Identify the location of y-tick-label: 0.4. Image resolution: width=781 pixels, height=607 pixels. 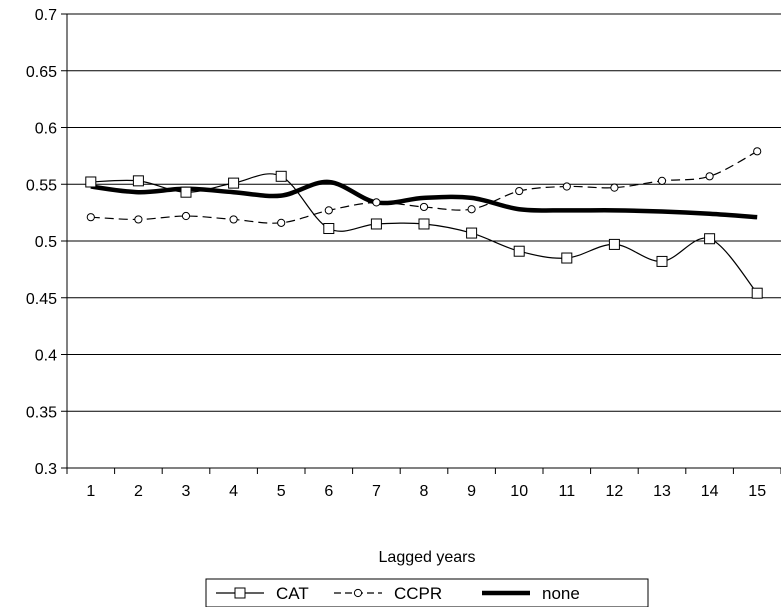
(46, 356).